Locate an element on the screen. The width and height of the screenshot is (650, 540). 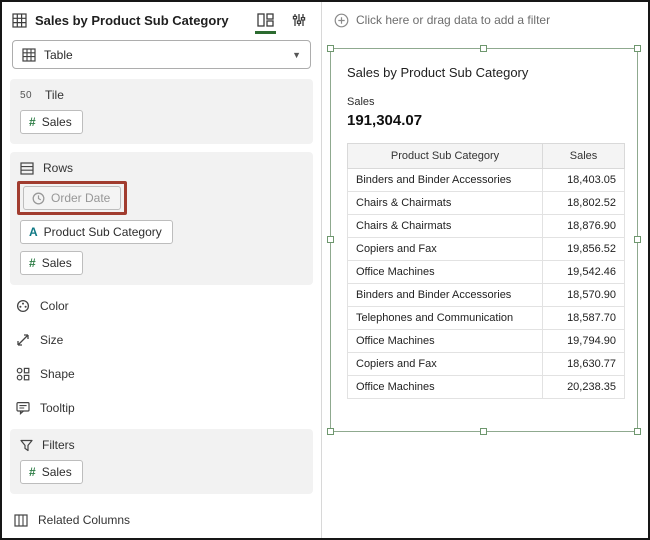
tooltip-icon is located at coordinates (23, 408).